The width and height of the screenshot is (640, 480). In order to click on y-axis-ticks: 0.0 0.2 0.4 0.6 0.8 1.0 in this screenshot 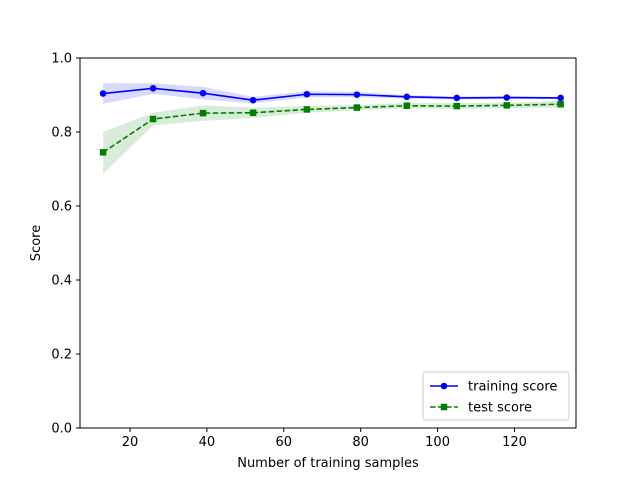, I will do `click(65, 244)`.